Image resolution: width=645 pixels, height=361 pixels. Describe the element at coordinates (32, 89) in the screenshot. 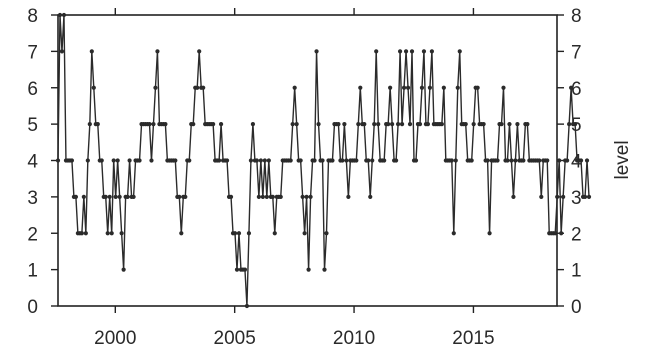

I see `left-tick-label: 6` at that location.